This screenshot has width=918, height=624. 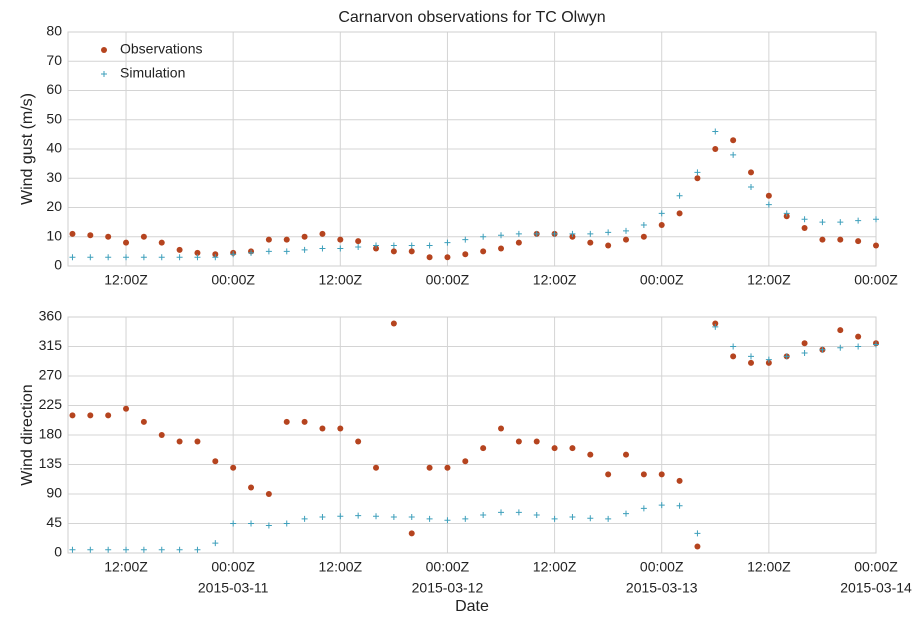 I want to click on y-tick-label: 50, so click(x=54, y=118).